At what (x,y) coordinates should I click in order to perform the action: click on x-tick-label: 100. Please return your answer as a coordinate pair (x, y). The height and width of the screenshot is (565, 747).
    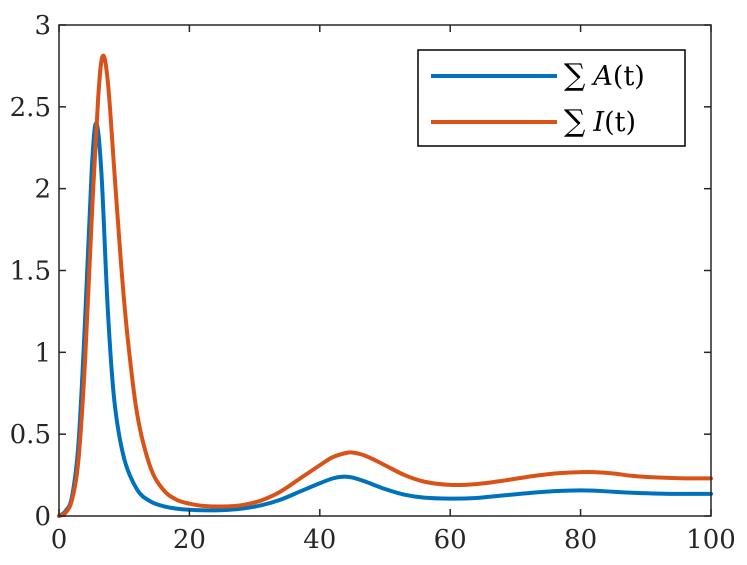
    Looking at the image, I should click on (711, 540).